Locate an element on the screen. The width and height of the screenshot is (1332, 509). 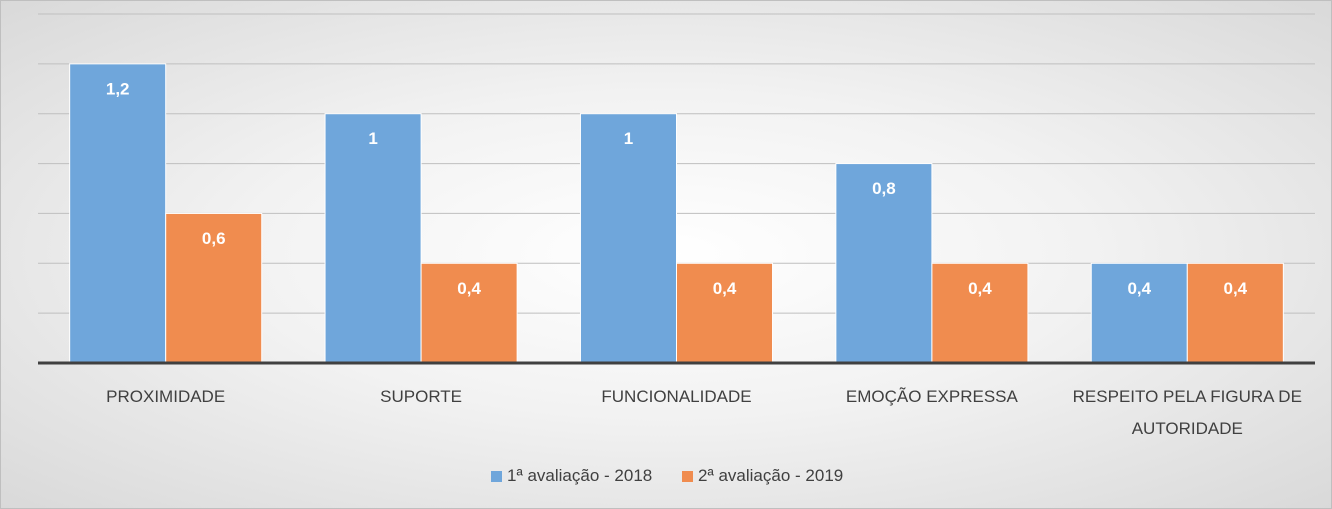
x-tick-label: SUPORTE is located at coordinates (421, 396).